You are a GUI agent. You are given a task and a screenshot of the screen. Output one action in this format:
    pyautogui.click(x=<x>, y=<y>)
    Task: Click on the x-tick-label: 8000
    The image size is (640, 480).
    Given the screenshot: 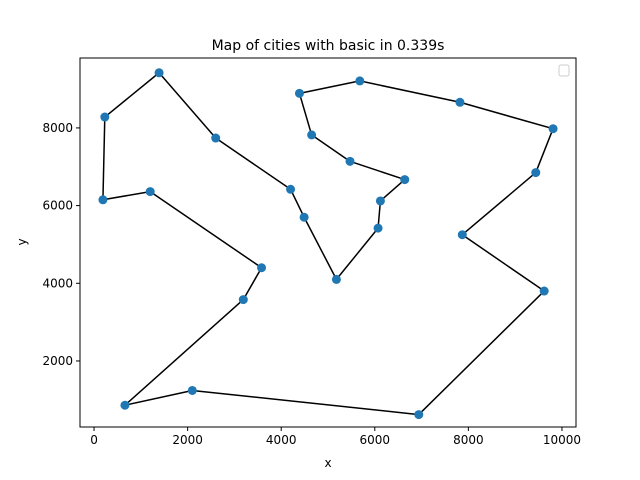 What is the action you would take?
    pyautogui.click(x=468, y=440)
    